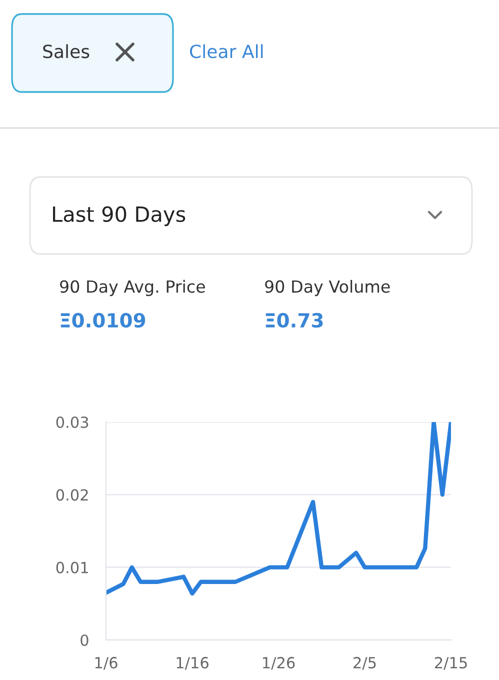  I want to click on y-tick-label: 0, so click(84, 640).